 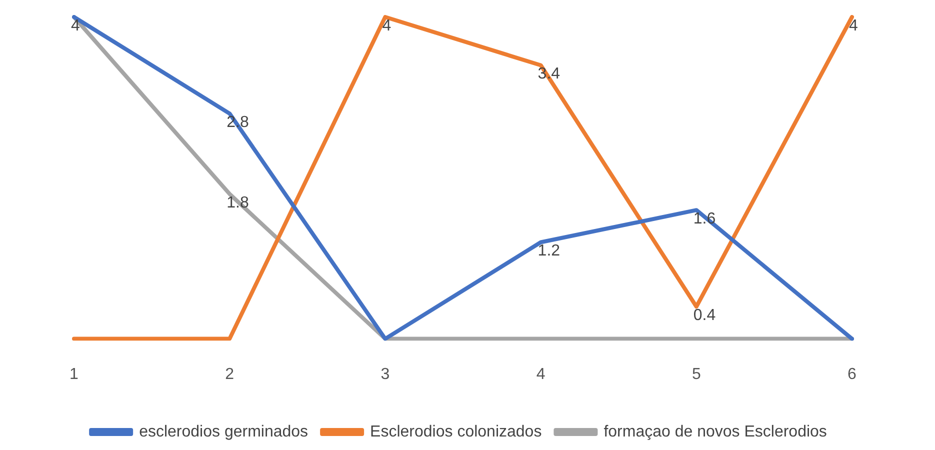 I want to click on data-label: 1.2, so click(x=549, y=251).